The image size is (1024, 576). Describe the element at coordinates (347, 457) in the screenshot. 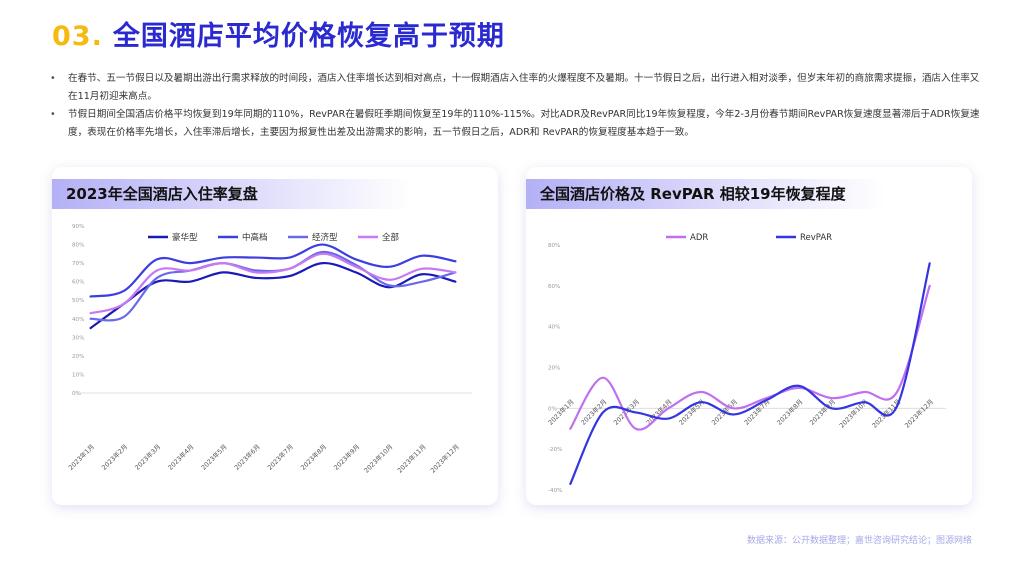

I see `x-tick-label: 2023年9月` at that location.